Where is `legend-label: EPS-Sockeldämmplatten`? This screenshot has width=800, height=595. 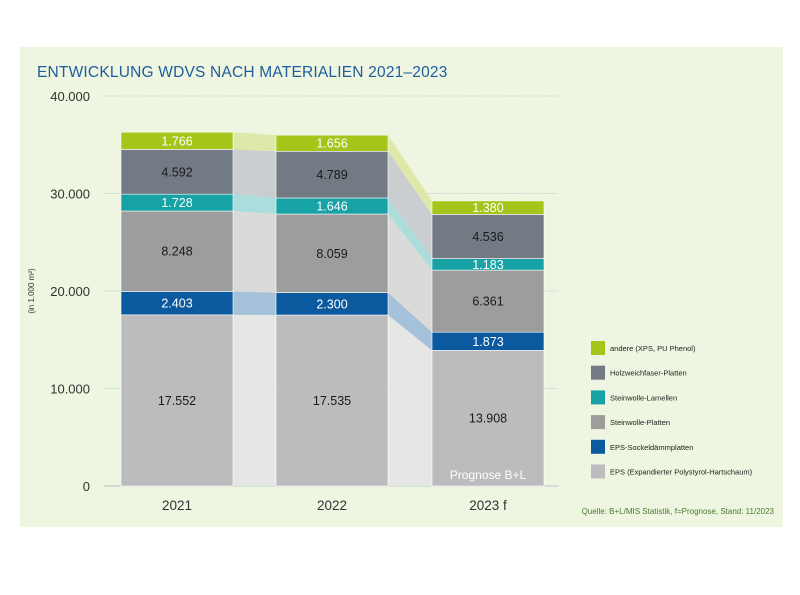
legend-label: EPS-Sockeldämmplatten is located at coordinates (651, 447).